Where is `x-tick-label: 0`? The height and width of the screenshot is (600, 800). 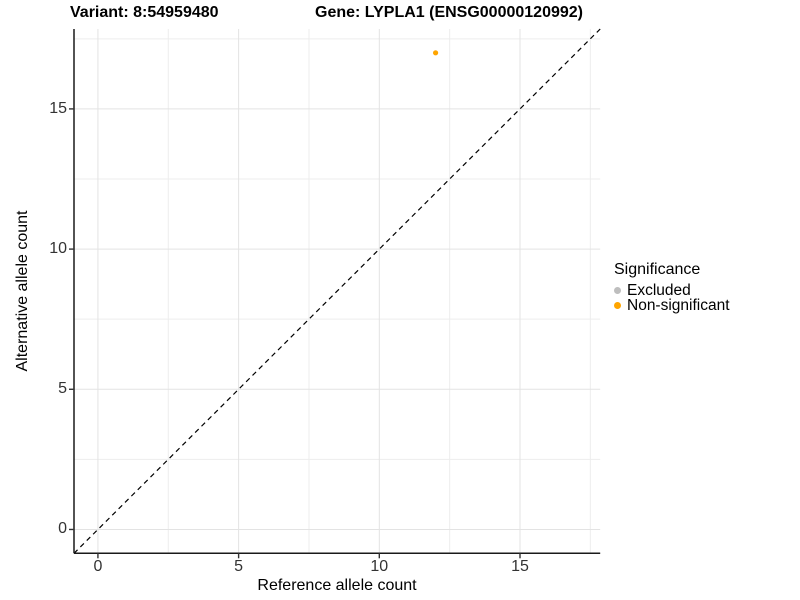 x-tick-label: 0 is located at coordinates (98, 566).